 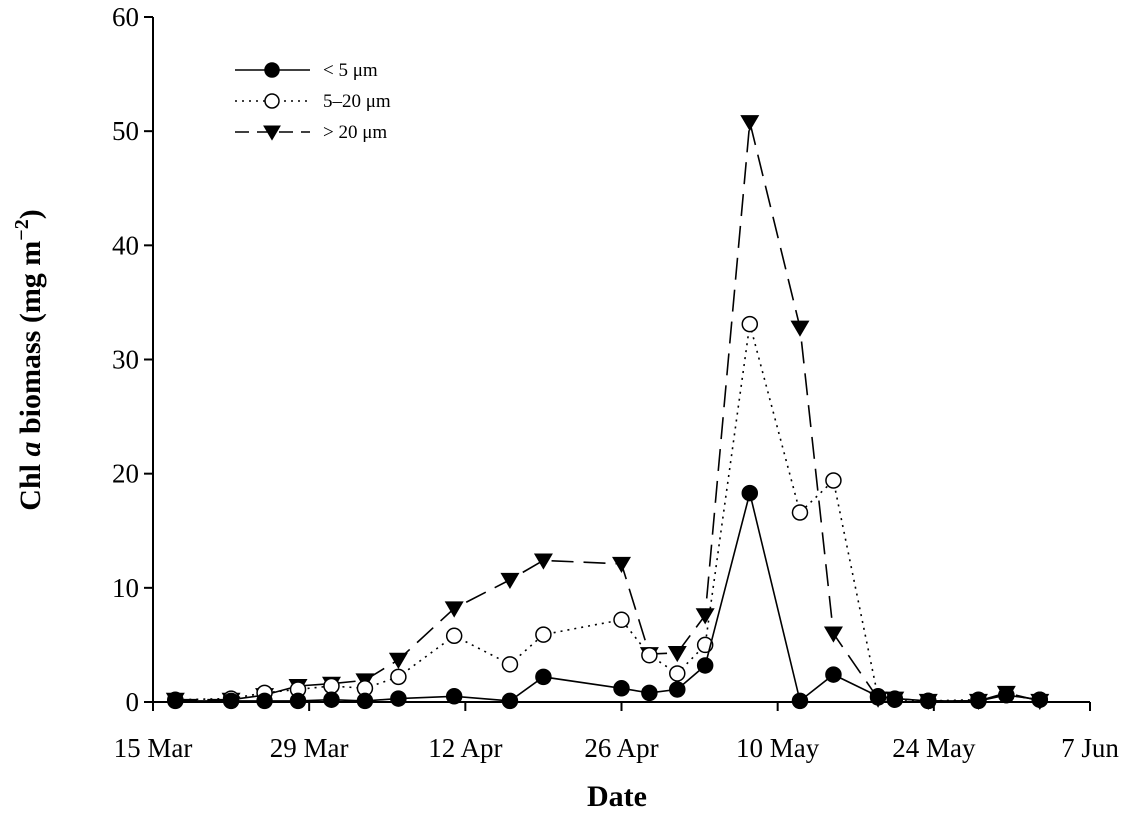 I want to click on y-tick-label: 0, so click(x=133, y=702).